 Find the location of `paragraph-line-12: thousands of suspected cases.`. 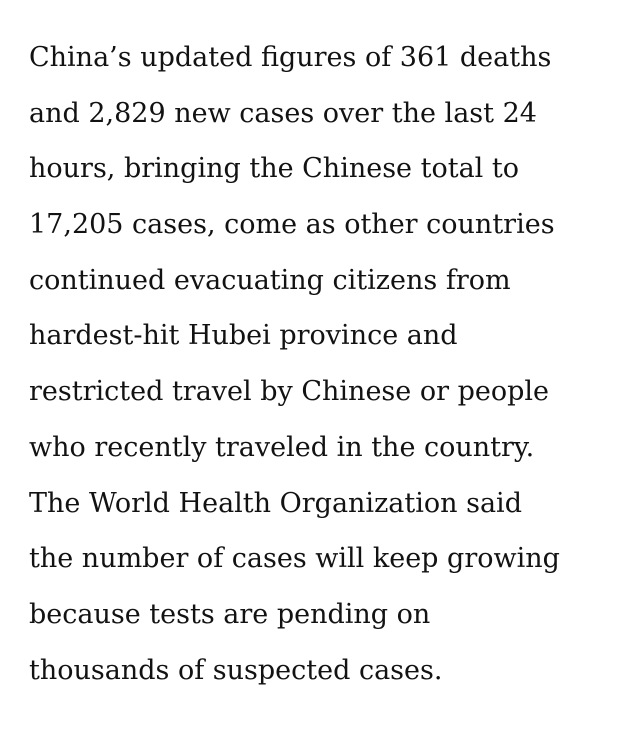

paragraph-line-12: thousands of suspected cases. is located at coordinates (236, 670).